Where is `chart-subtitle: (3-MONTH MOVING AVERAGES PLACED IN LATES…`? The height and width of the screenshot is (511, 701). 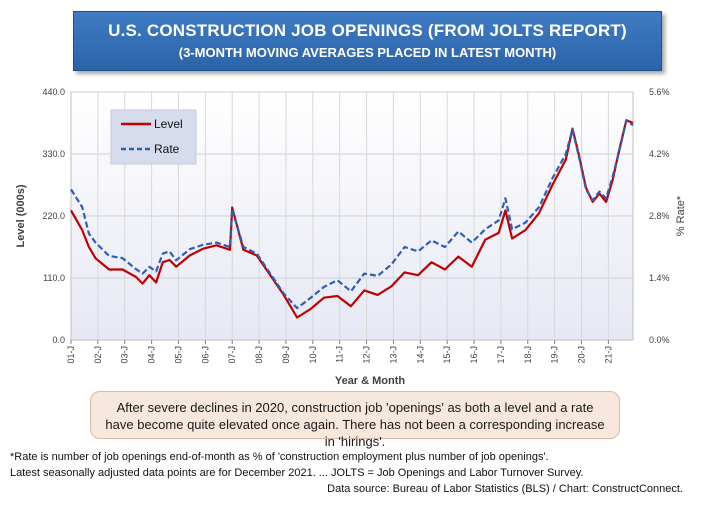
chart-subtitle: (3-MONTH MOVING AVERAGES PLACED IN LATES… is located at coordinates (367, 52).